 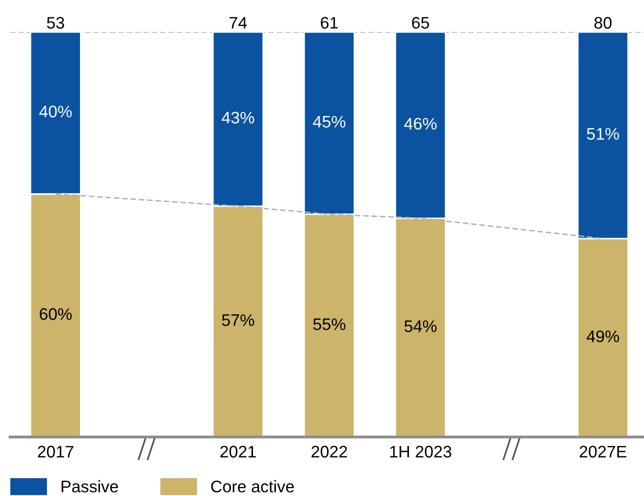 I want to click on annotation: 65, so click(x=421, y=22).